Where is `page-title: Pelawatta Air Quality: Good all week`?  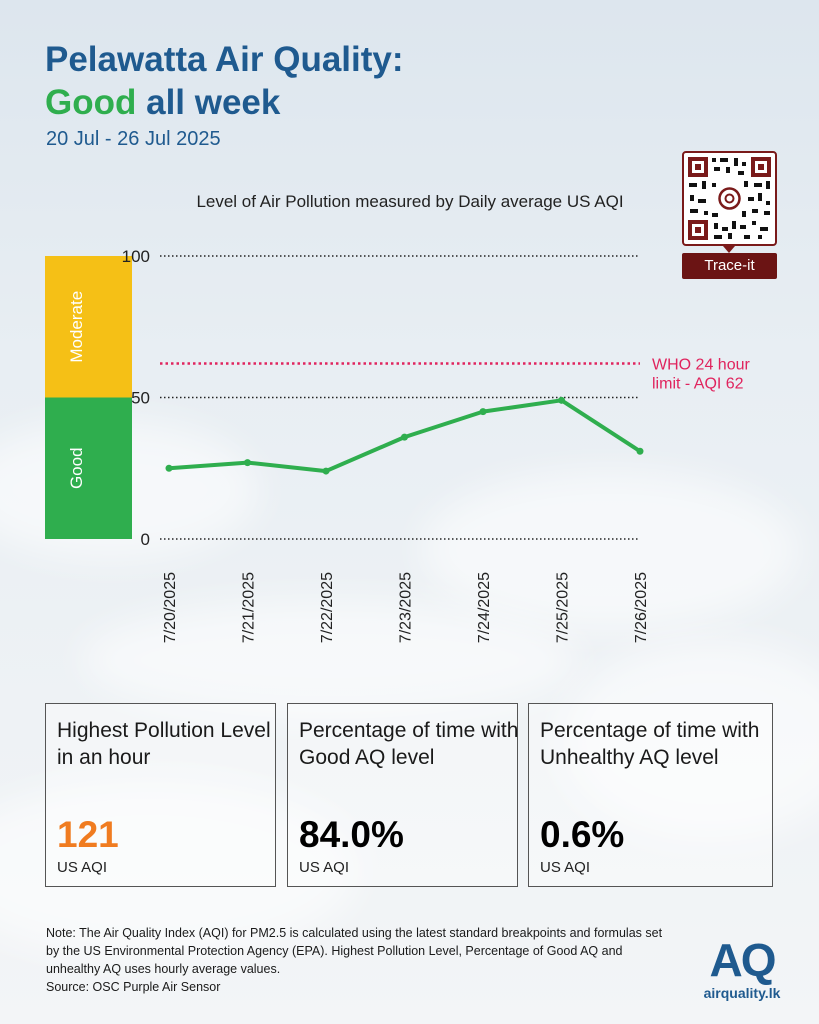 page-title: Pelawatta Air Quality: Good all week is located at coordinates (224, 81).